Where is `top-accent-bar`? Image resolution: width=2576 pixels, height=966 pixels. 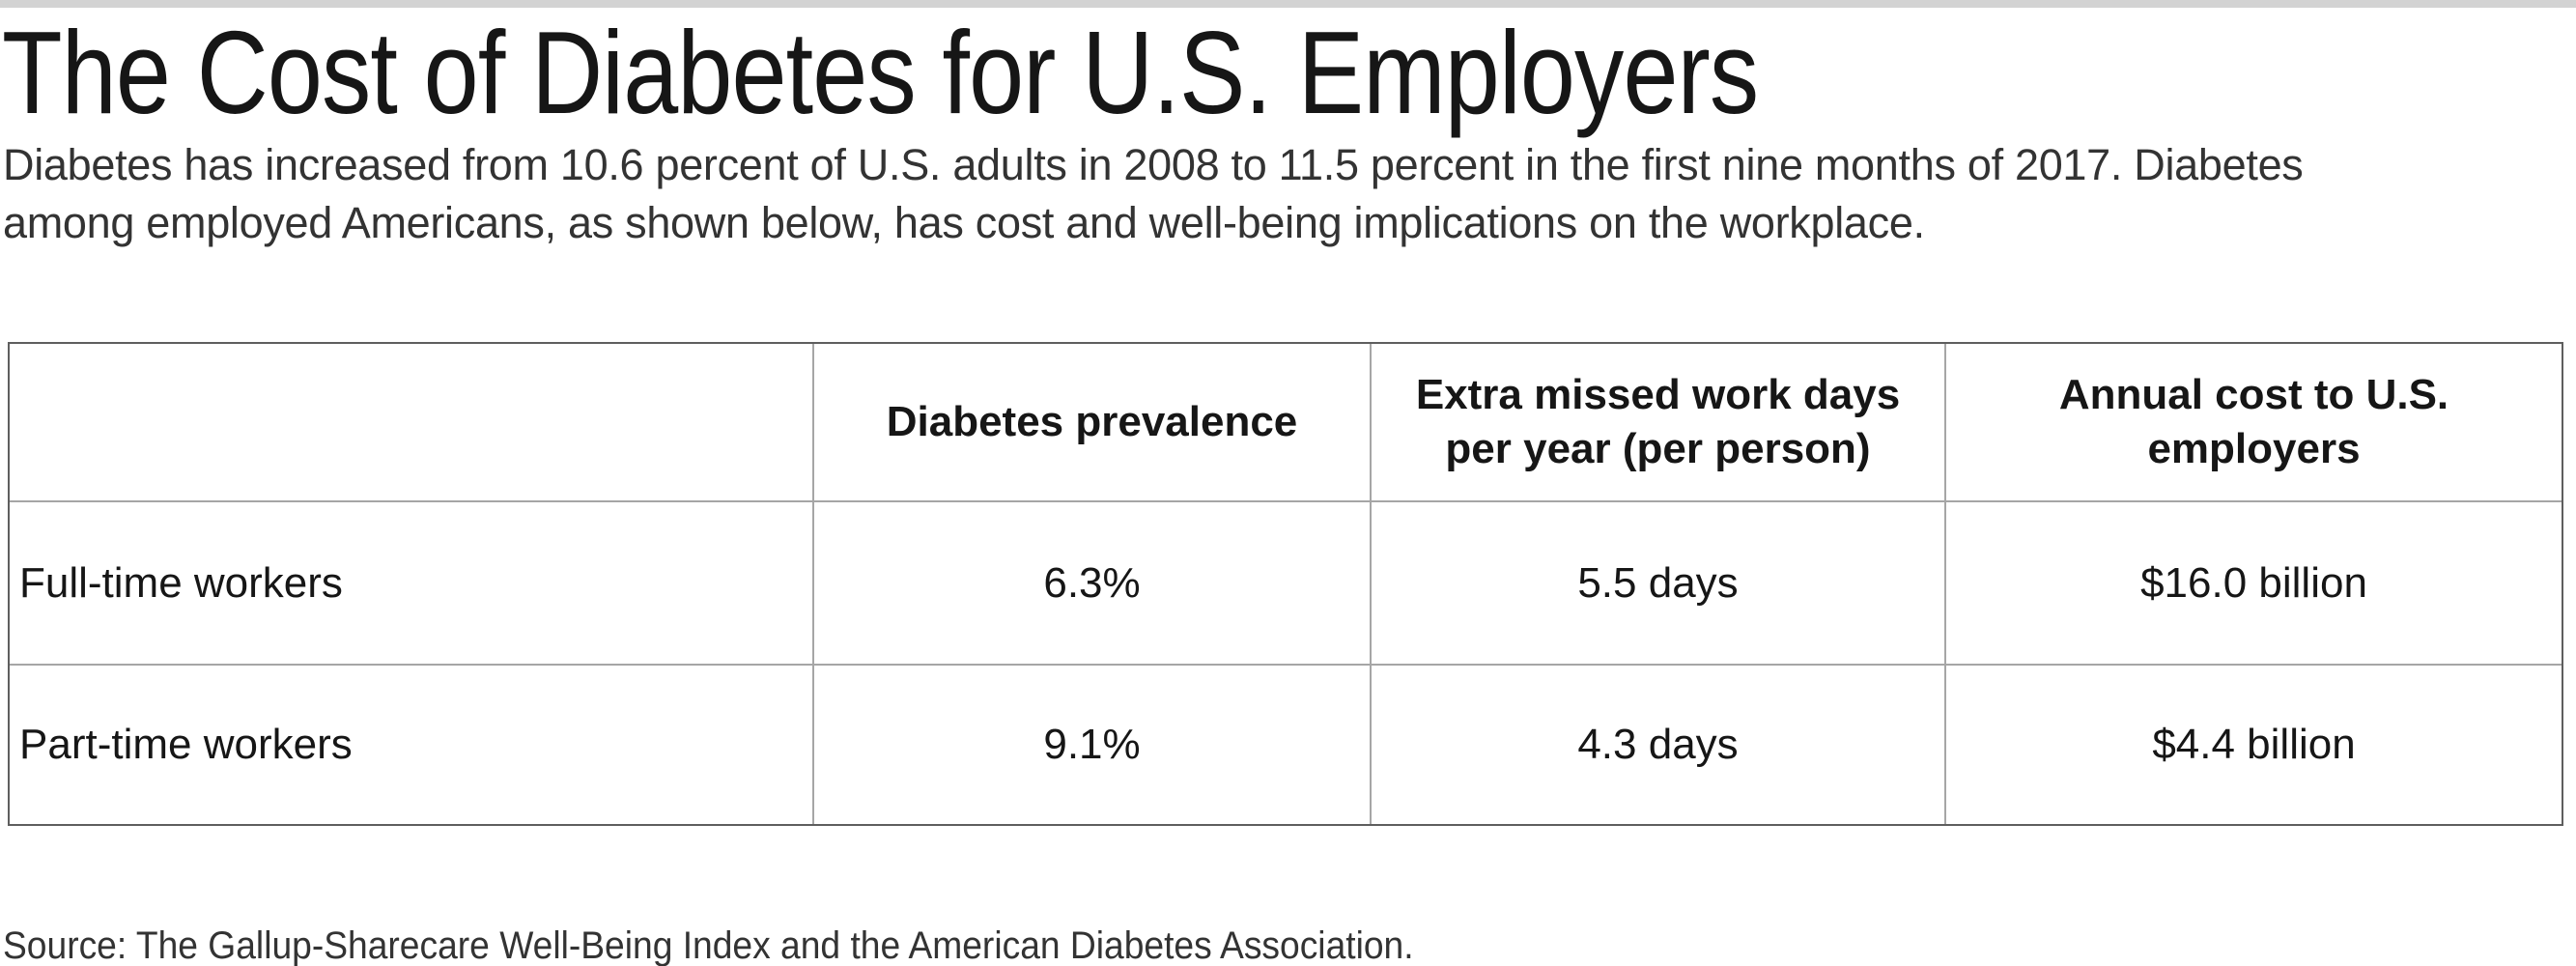
top-accent-bar is located at coordinates (1288, 4).